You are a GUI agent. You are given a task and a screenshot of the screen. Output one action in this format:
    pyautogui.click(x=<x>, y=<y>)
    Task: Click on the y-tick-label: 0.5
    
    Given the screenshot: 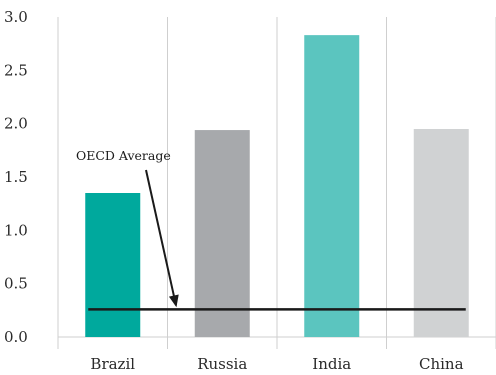 What is the action you would take?
    pyautogui.click(x=16, y=284)
    